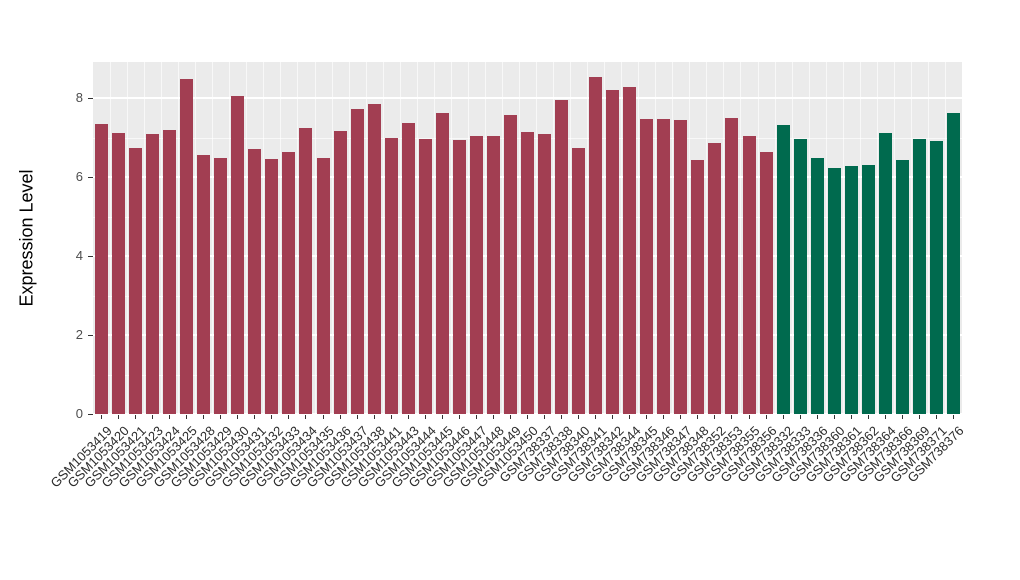 The width and height of the screenshot is (1020, 580). I want to click on bar-GSM1053434, so click(306, 270).